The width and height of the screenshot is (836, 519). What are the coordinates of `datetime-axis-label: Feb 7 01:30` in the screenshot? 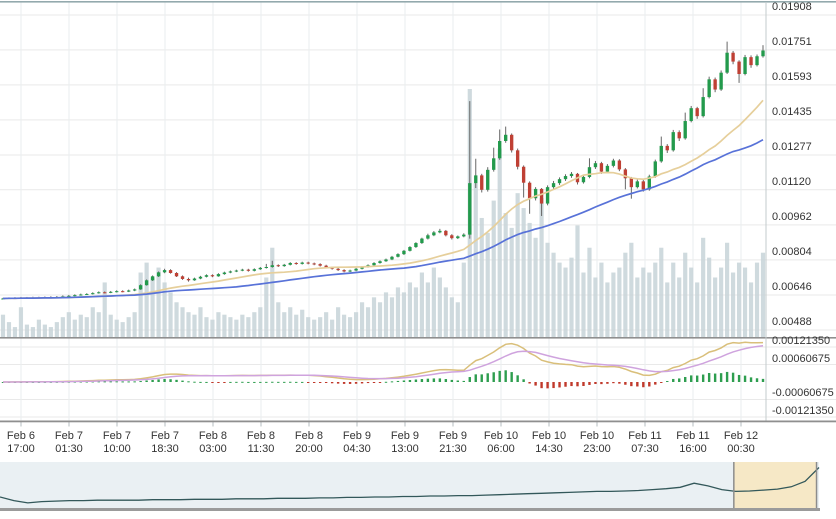 It's located at (69, 442).